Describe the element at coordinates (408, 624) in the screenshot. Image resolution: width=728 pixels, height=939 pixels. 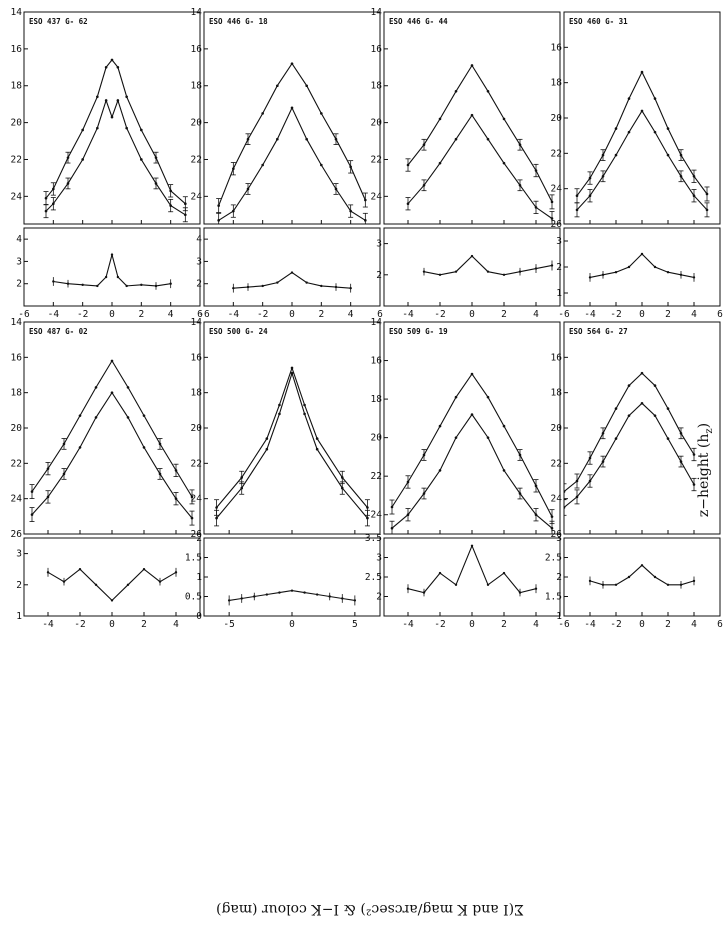
I see `x-tick-label: -4` at that location.